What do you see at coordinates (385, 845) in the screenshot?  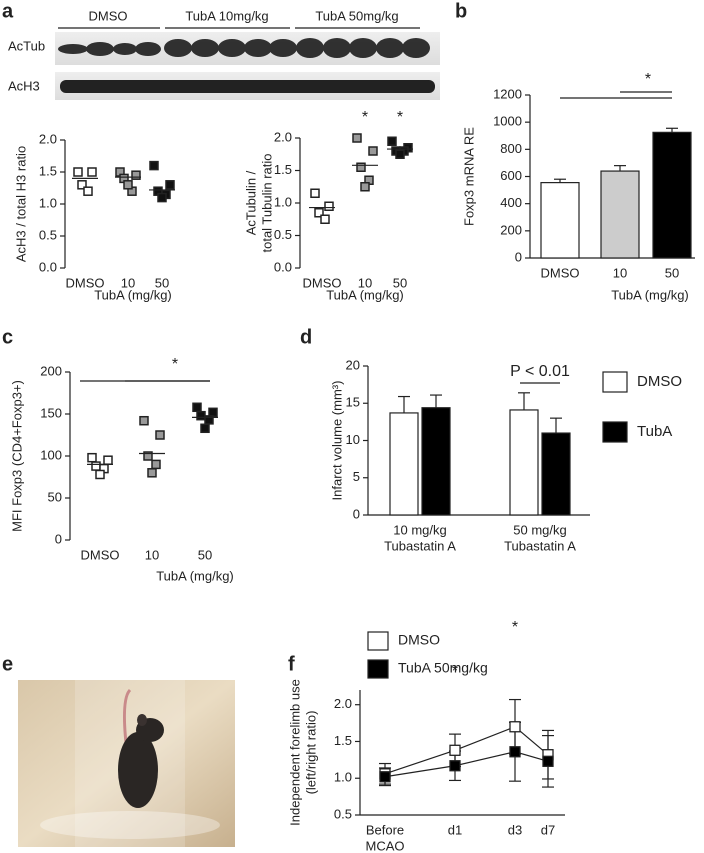 I see `x-tick-label: MCAO` at bounding box center [385, 845].